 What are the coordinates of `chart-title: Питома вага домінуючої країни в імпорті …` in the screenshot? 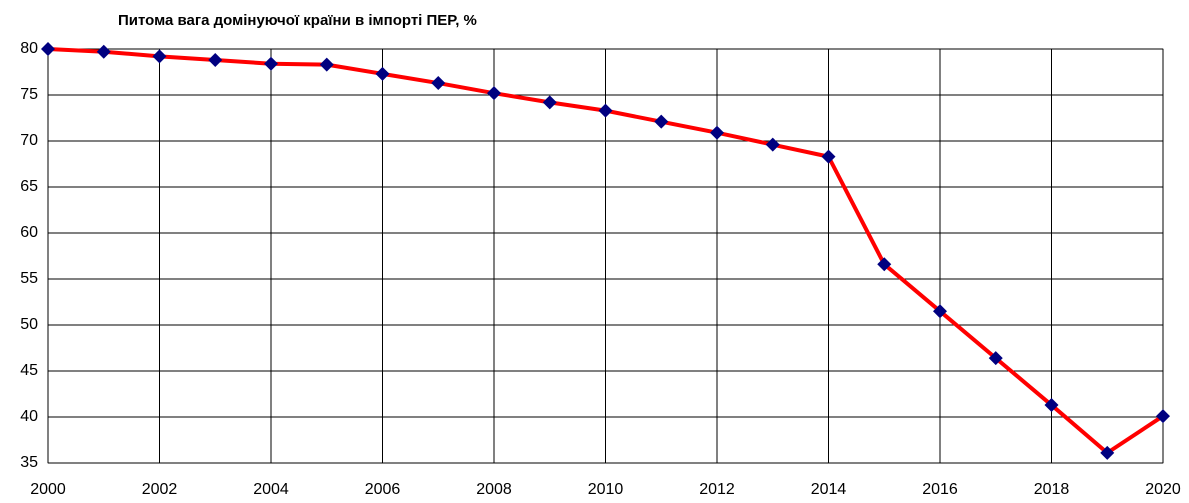 It's located at (297, 20).